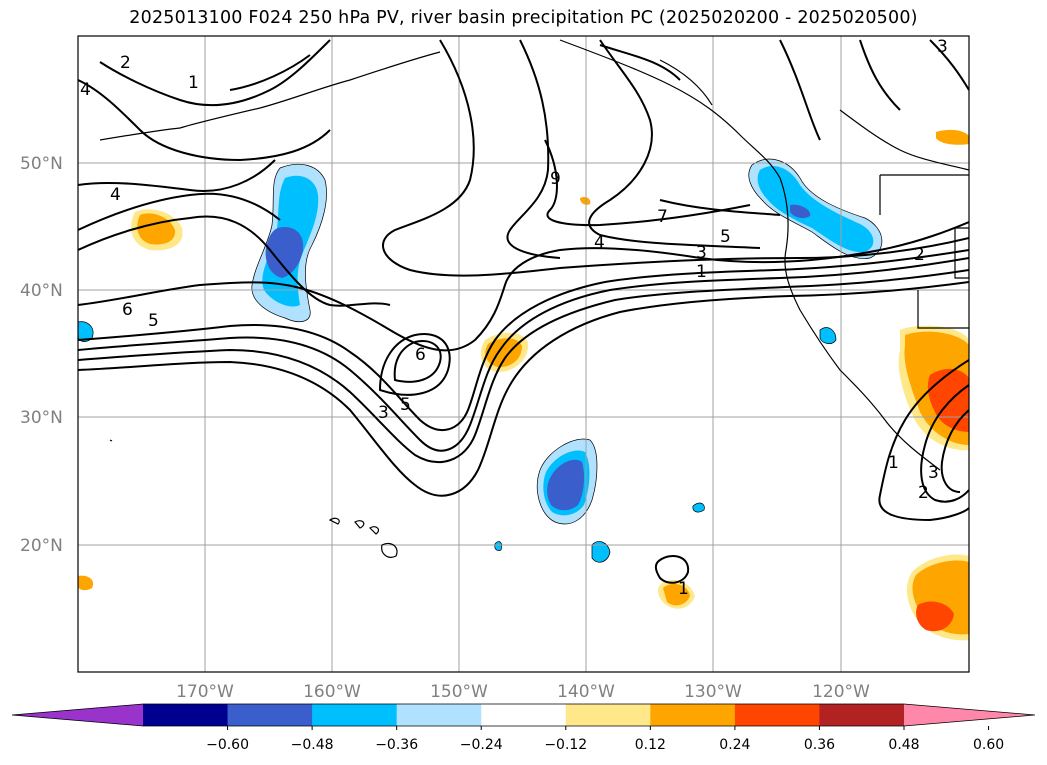  What do you see at coordinates (676, 594) in the screenshot?
I see `orange-anomaly-5-core` at bounding box center [676, 594].